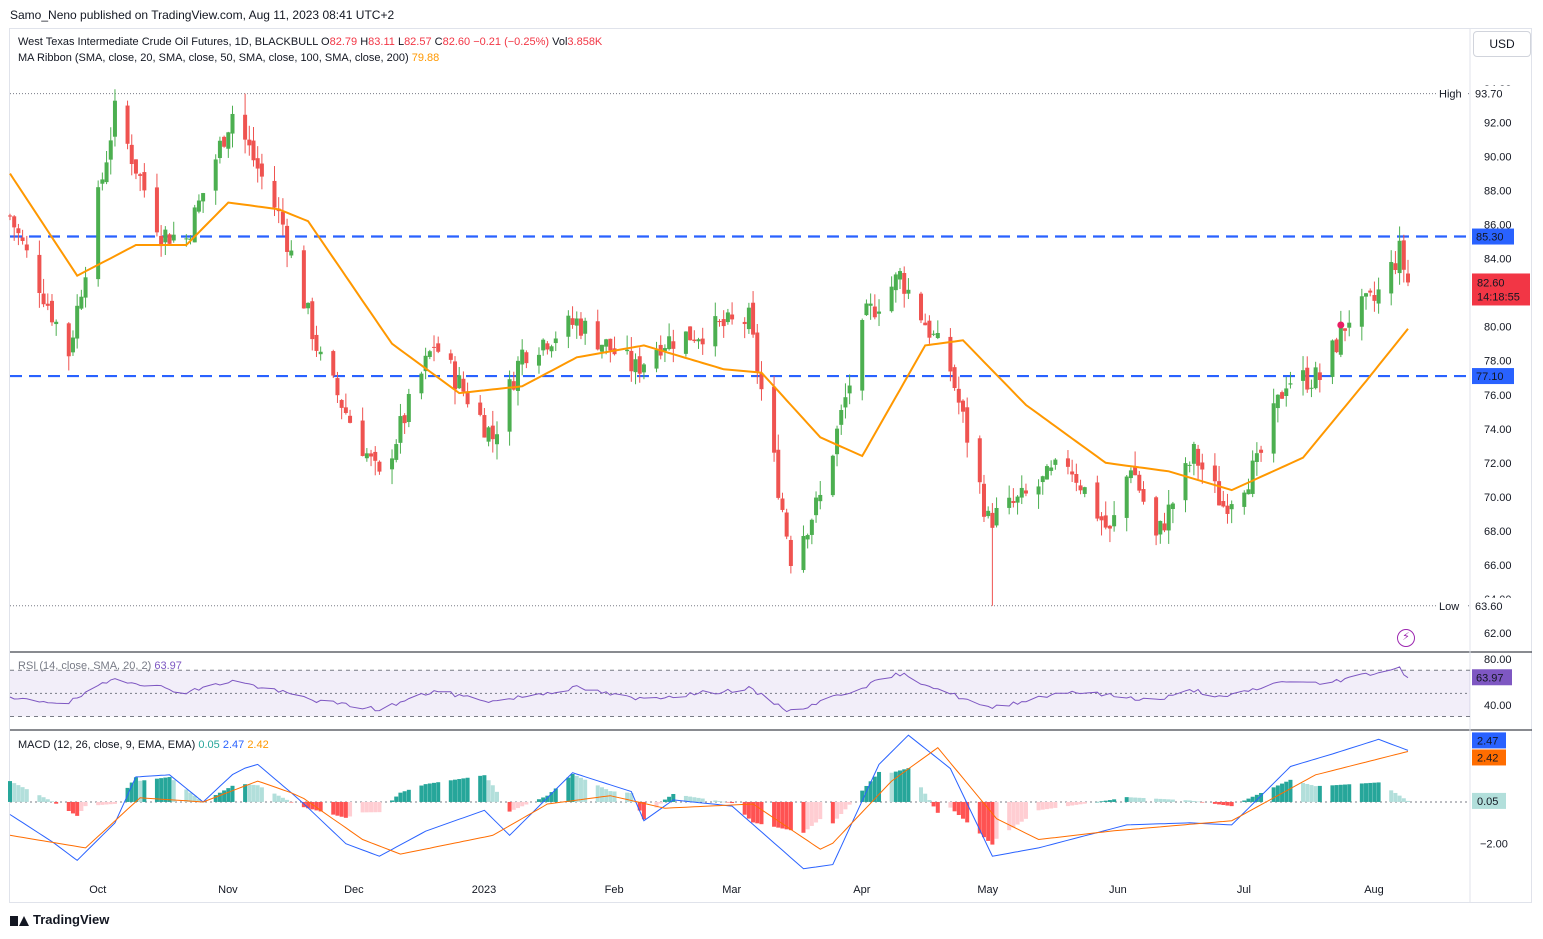 This screenshot has height=939, width=1543. I want to click on high-tag-bg, so click(1451, 93).